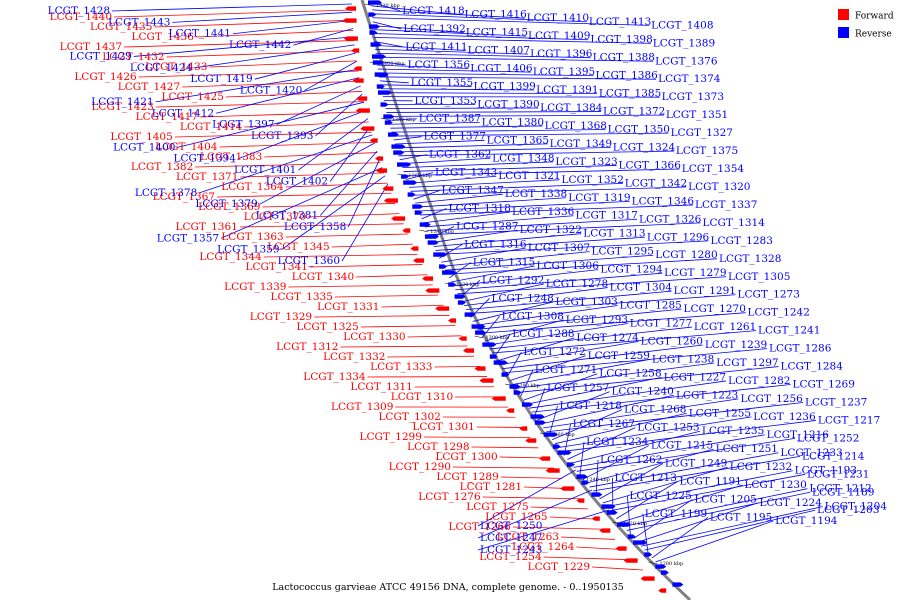 This screenshot has height=600, width=900. What do you see at coordinates (504, 86) in the screenshot?
I see `gene-label: LCGT_1399` at bounding box center [504, 86].